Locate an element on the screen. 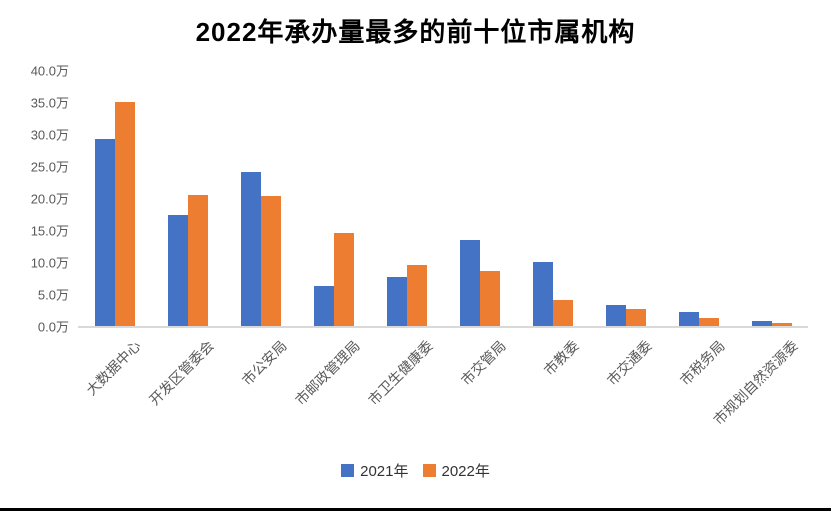 Image resolution: width=831 pixels, height=514 pixels. legend-label: 2021年 is located at coordinates (384, 471).